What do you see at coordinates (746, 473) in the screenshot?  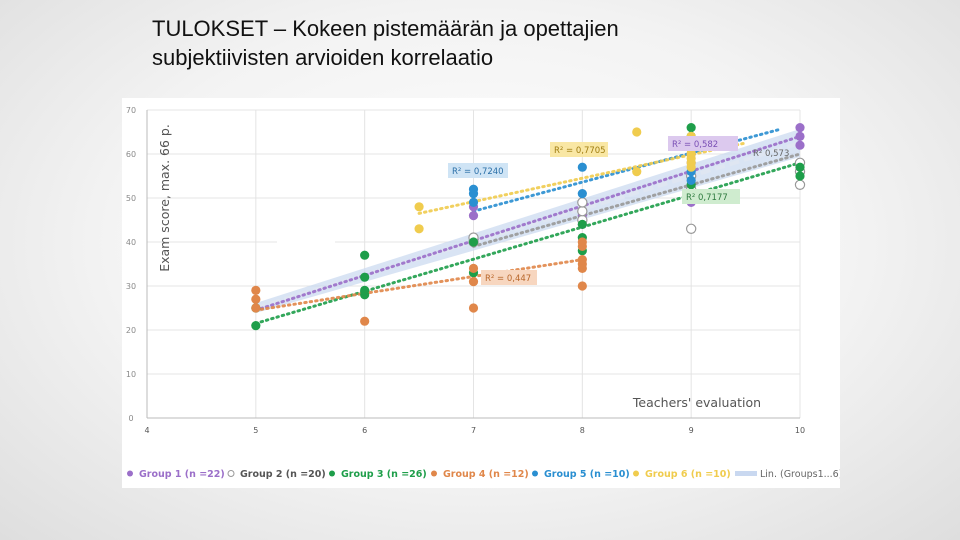 I see `legend-marker-overall-trend` at bounding box center [746, 473].